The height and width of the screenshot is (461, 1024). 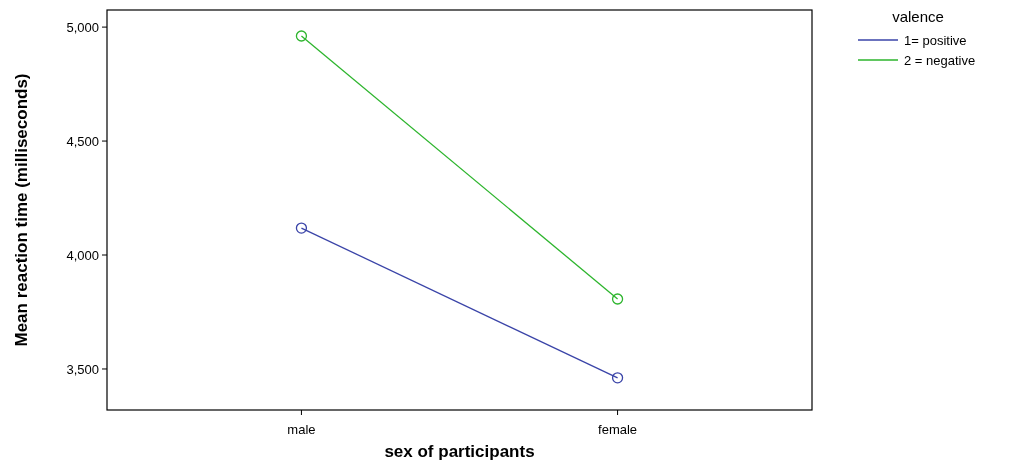 What do you see at coordinates (82, 27) in the screenshot?
I see `y-tick-label: 5,000` at bounding box center [82, 27].